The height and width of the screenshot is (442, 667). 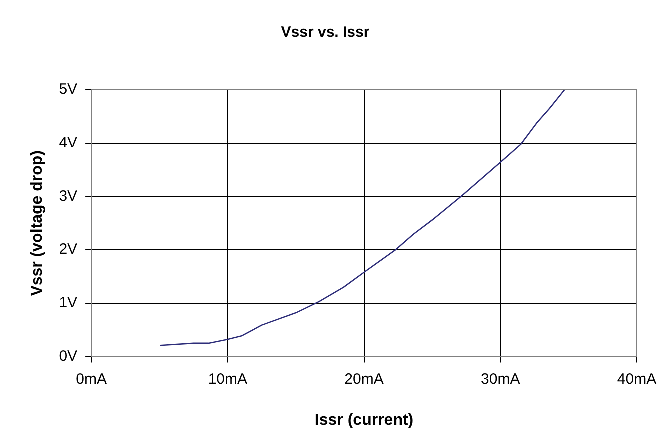 I want to click on y-tick-label: 5V, so click(x=68, y=89).